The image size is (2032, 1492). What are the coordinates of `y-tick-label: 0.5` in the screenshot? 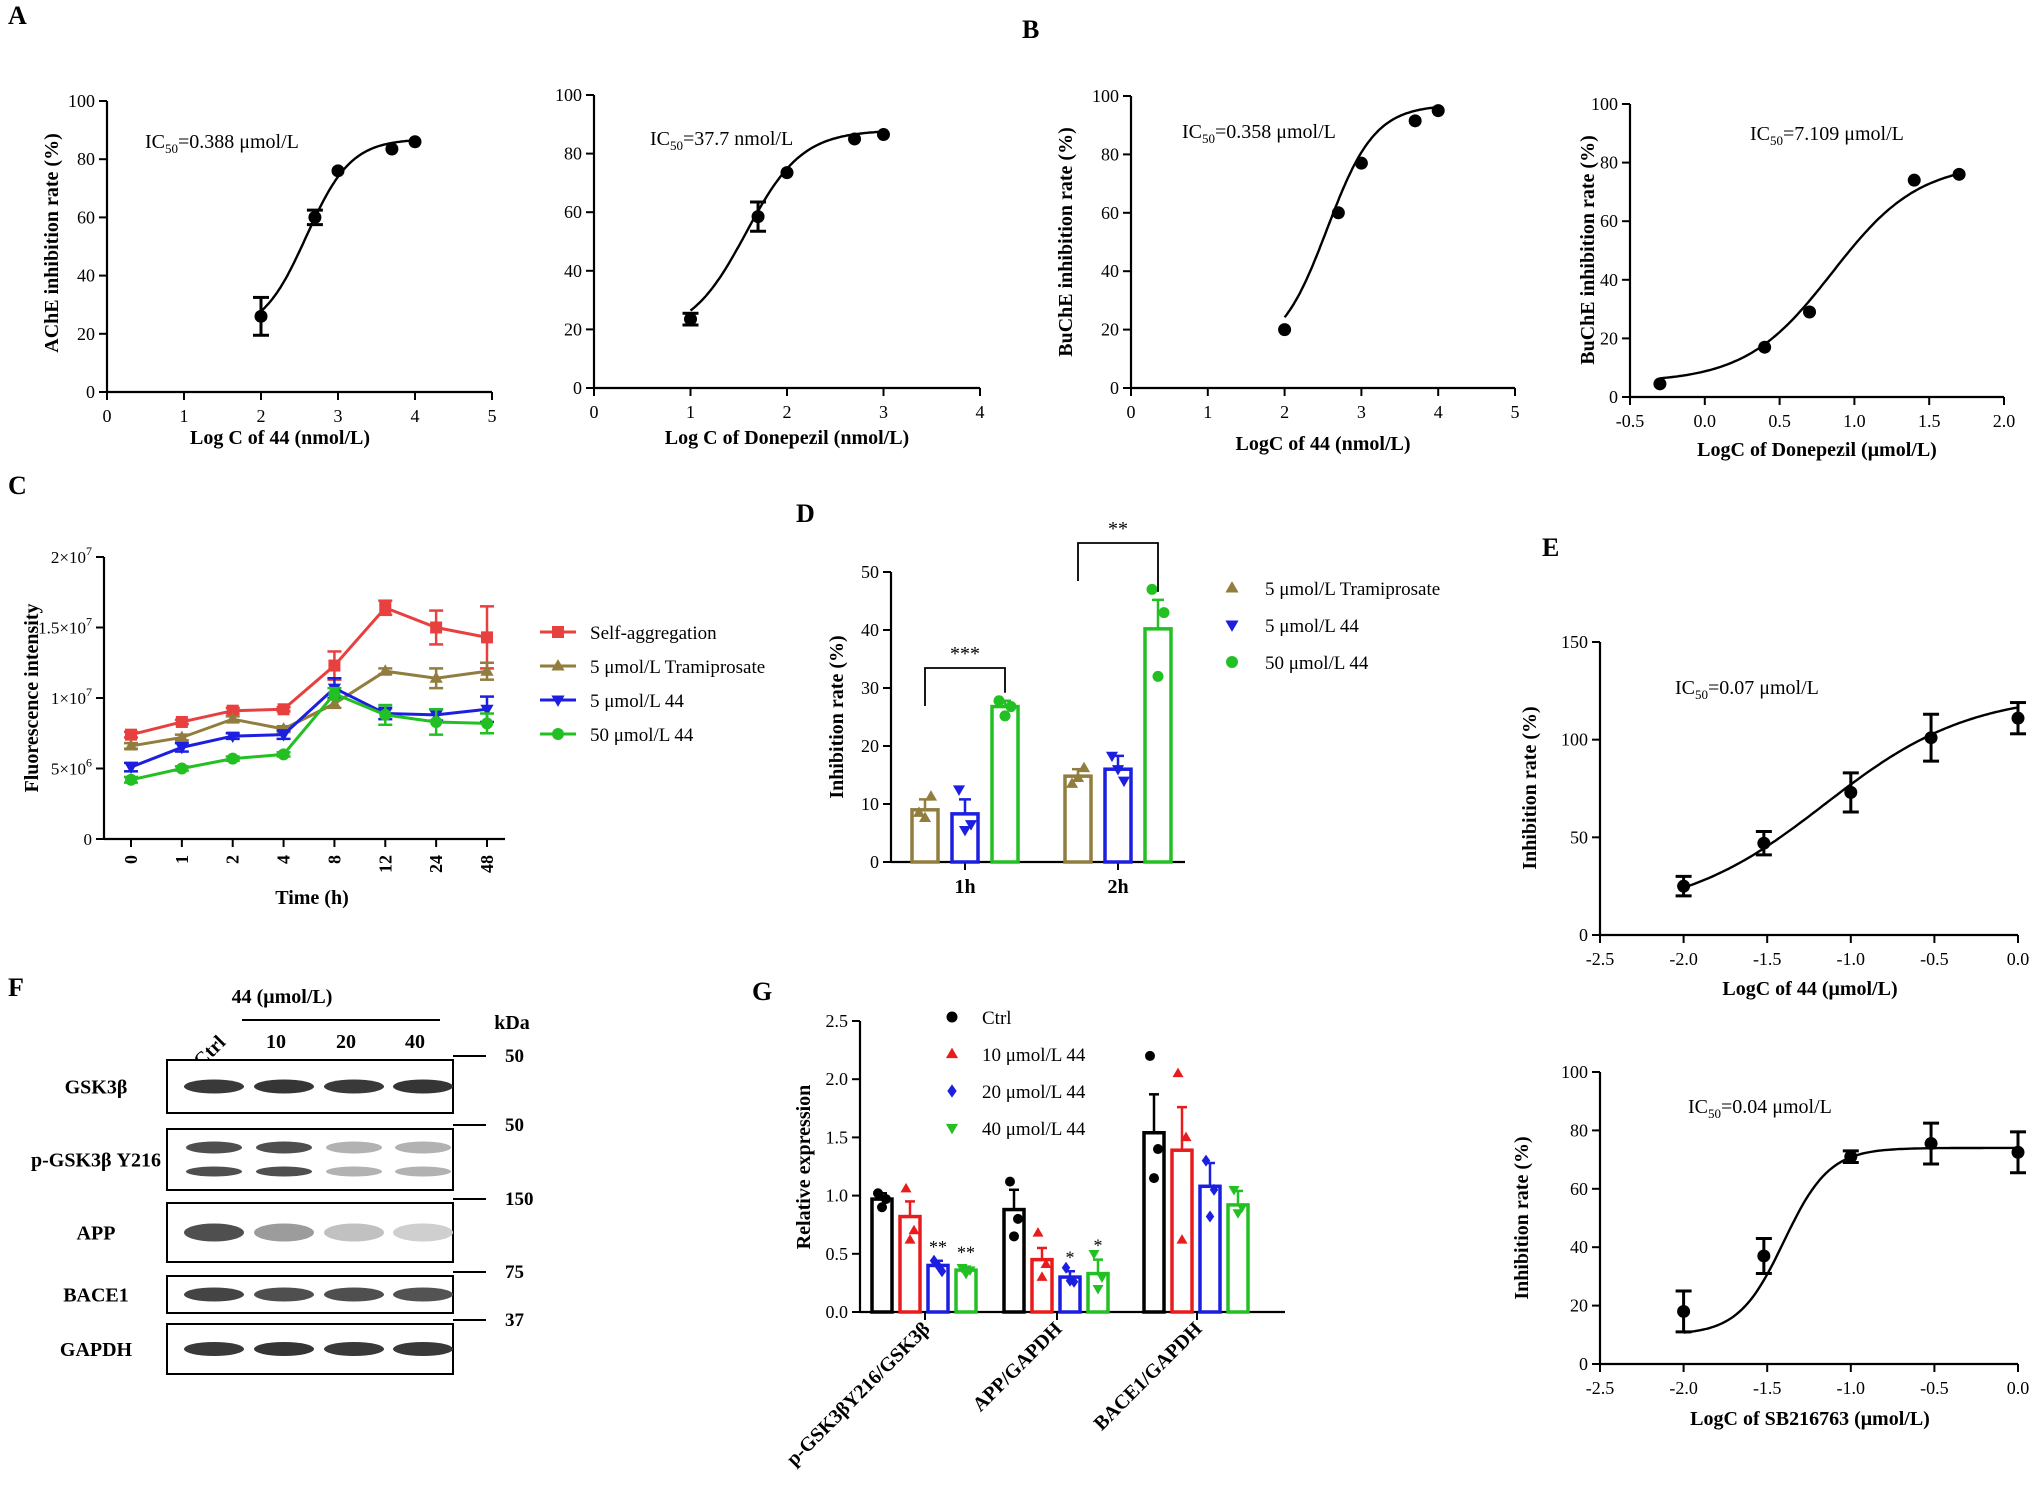 It's located at (837, 1254).